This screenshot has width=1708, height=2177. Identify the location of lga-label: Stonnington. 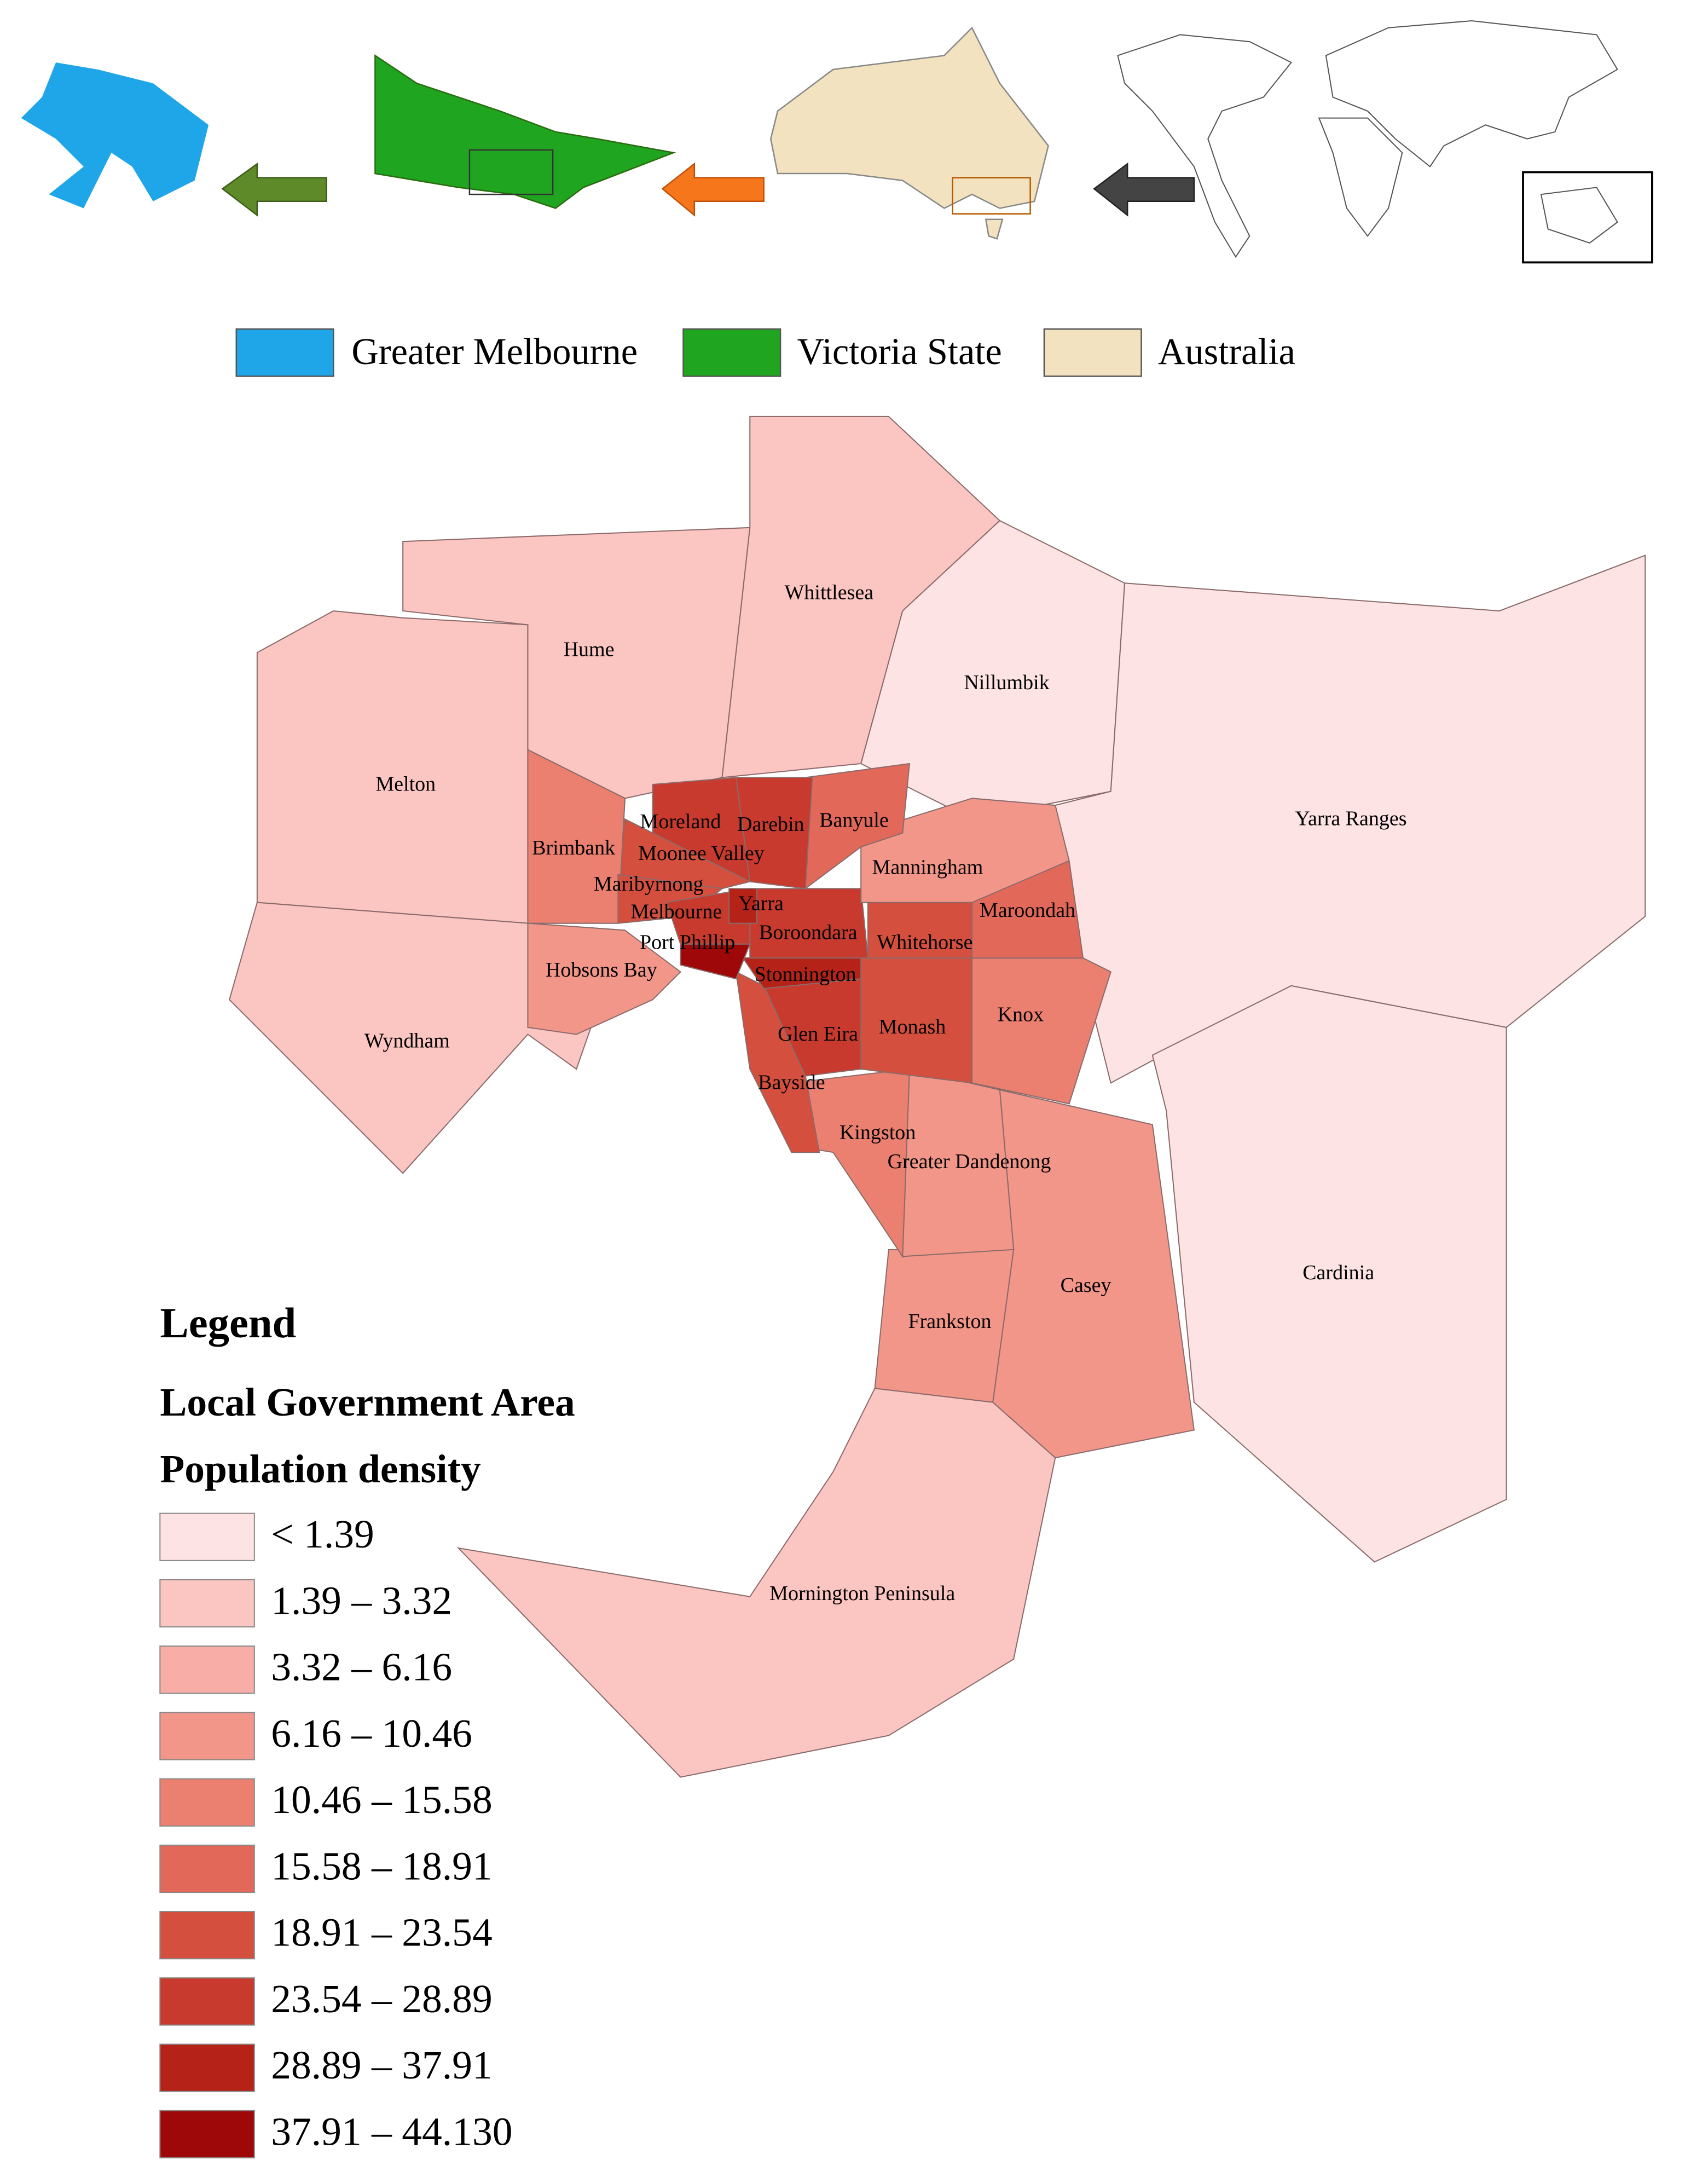
(805, 975).